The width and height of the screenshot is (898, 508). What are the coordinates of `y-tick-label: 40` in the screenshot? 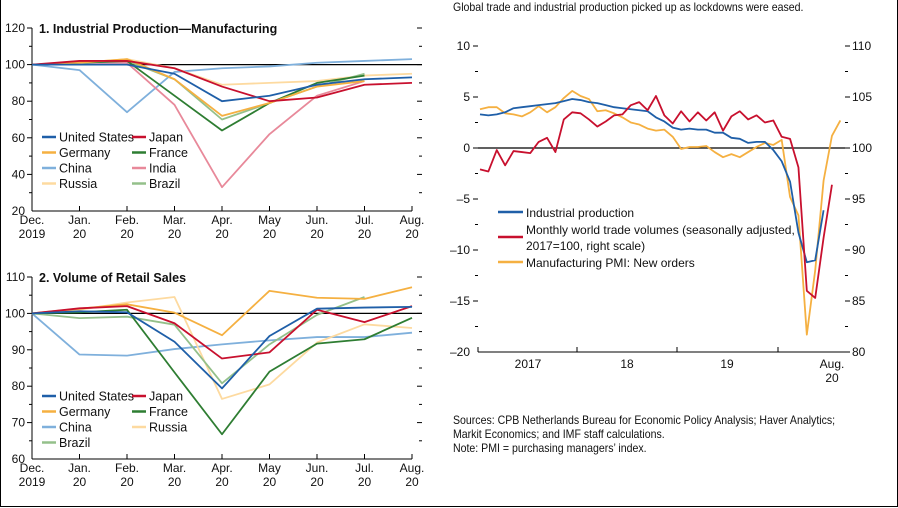 It's located at (19, 174).